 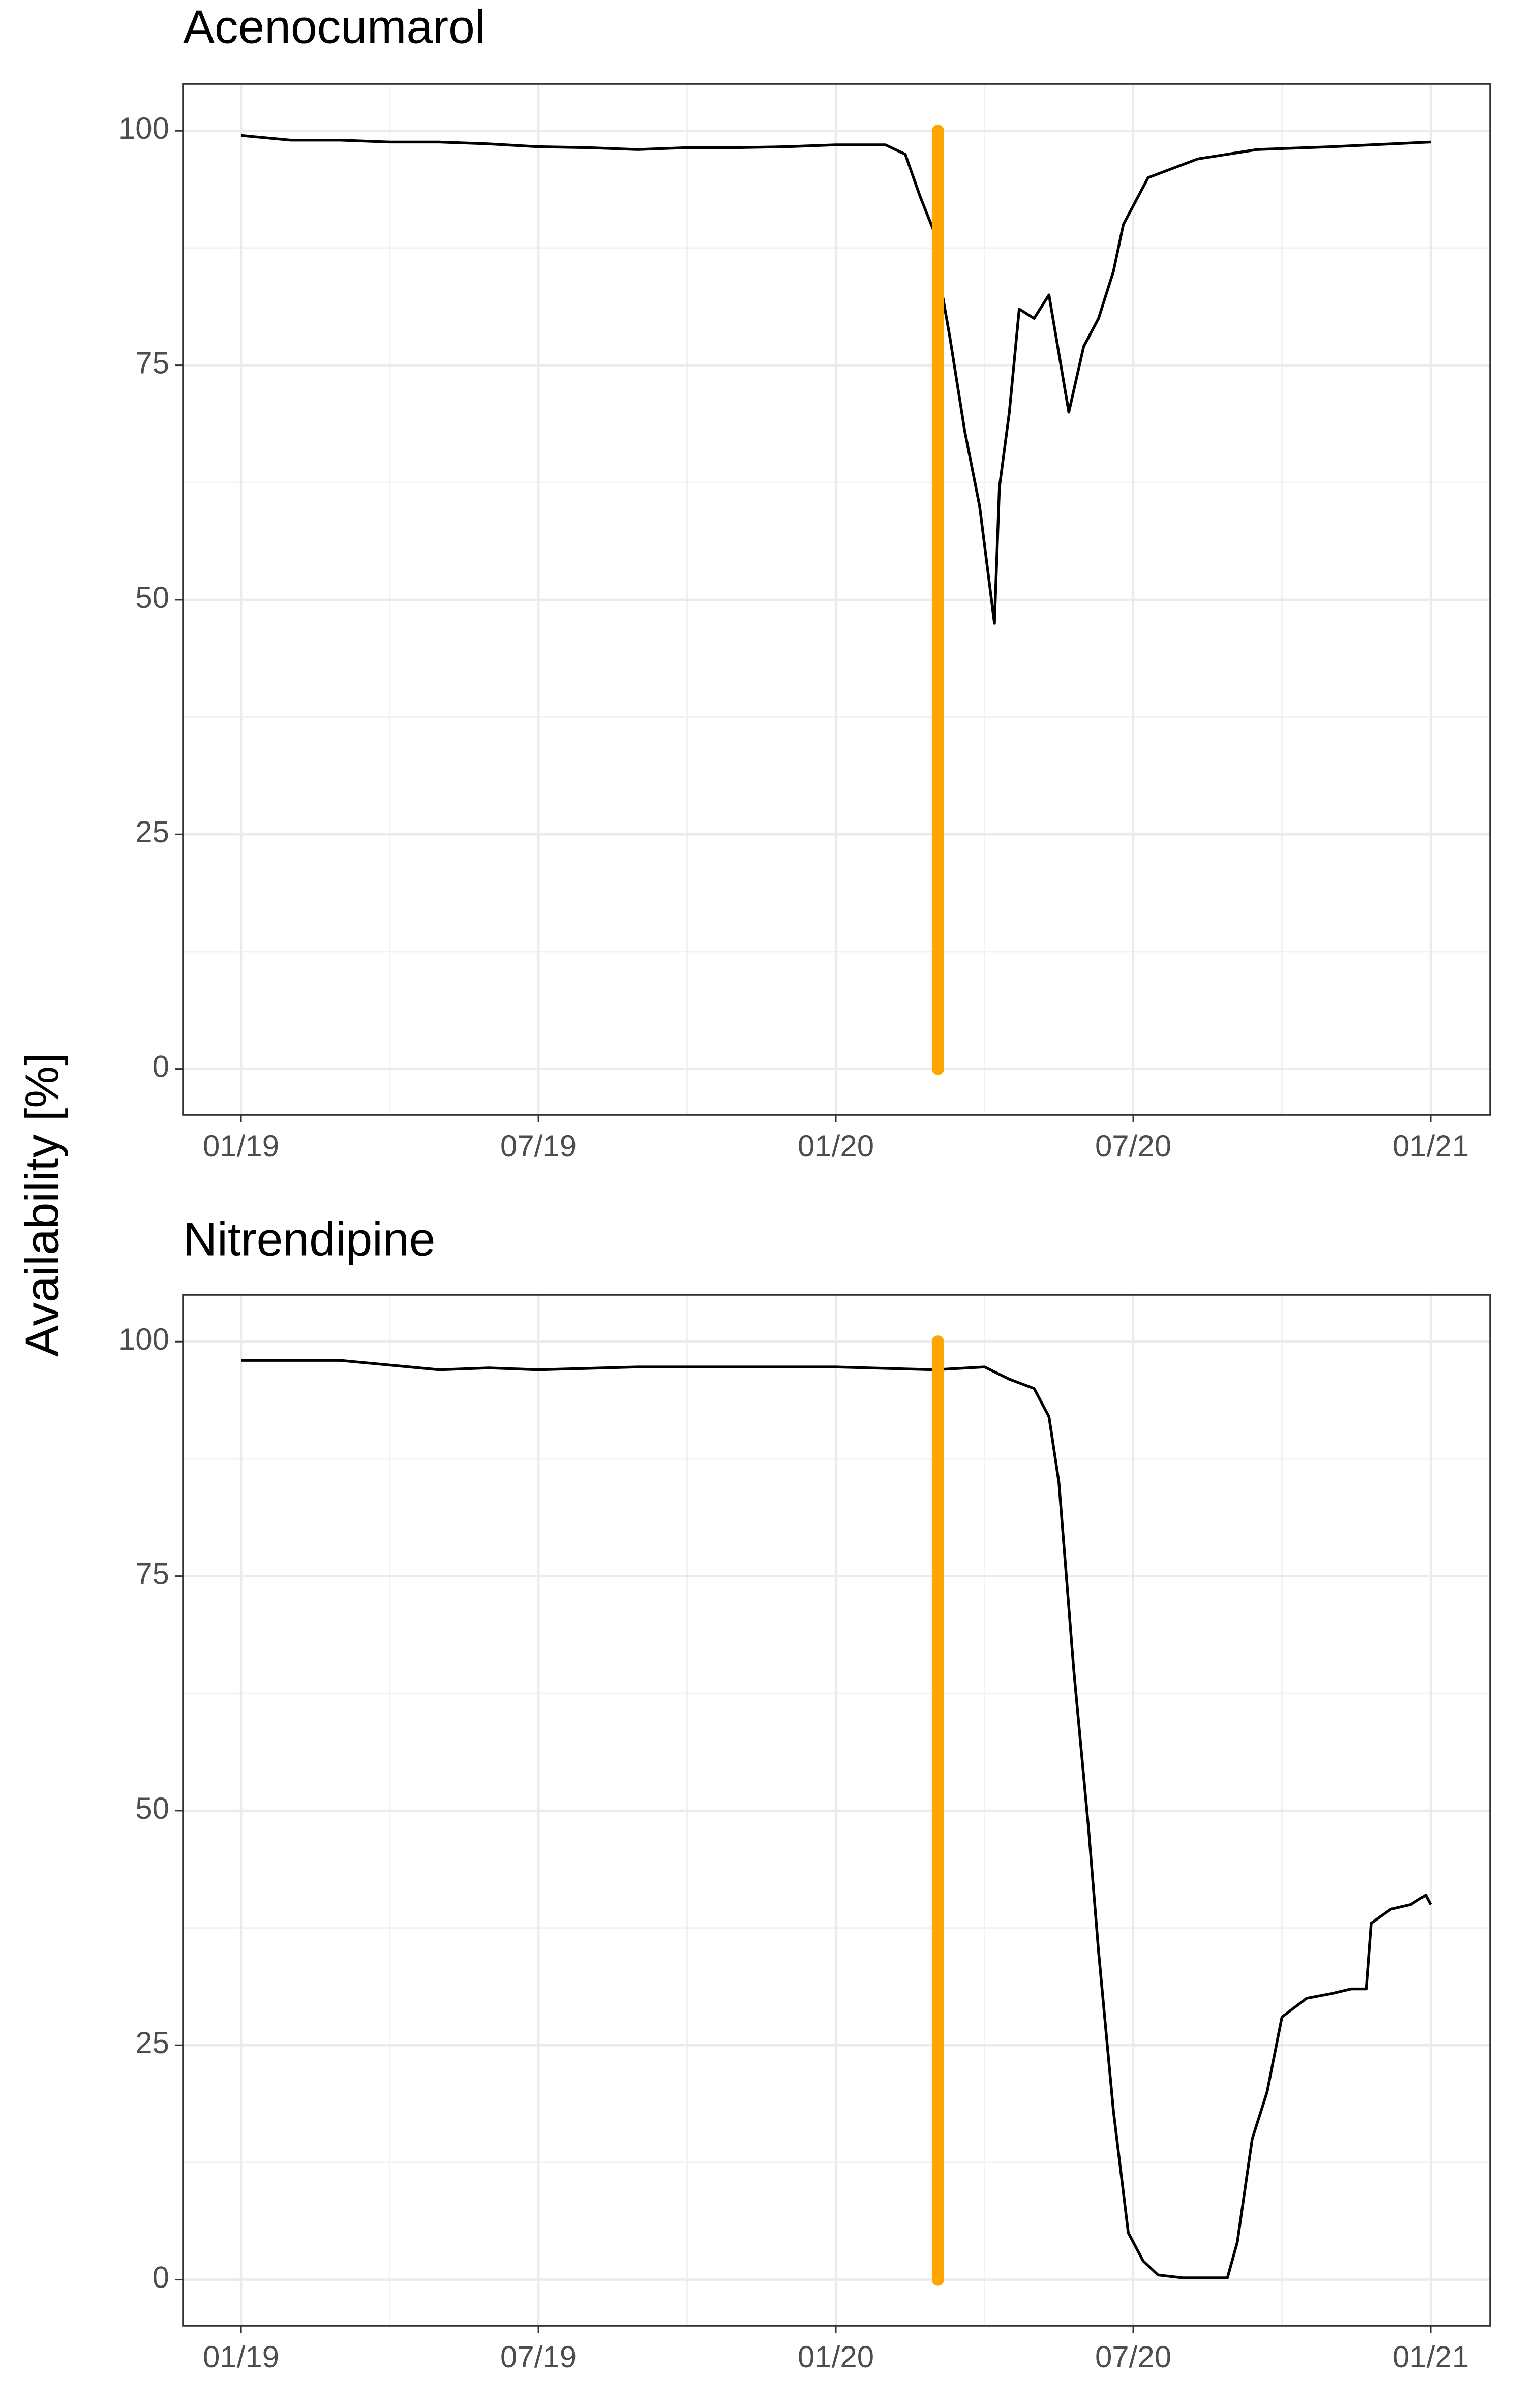 What do you see at coordinates (309, 1239) in the screenshot?
I see `chart-title: Nitrendipine` at bounding box center [309, 1239].